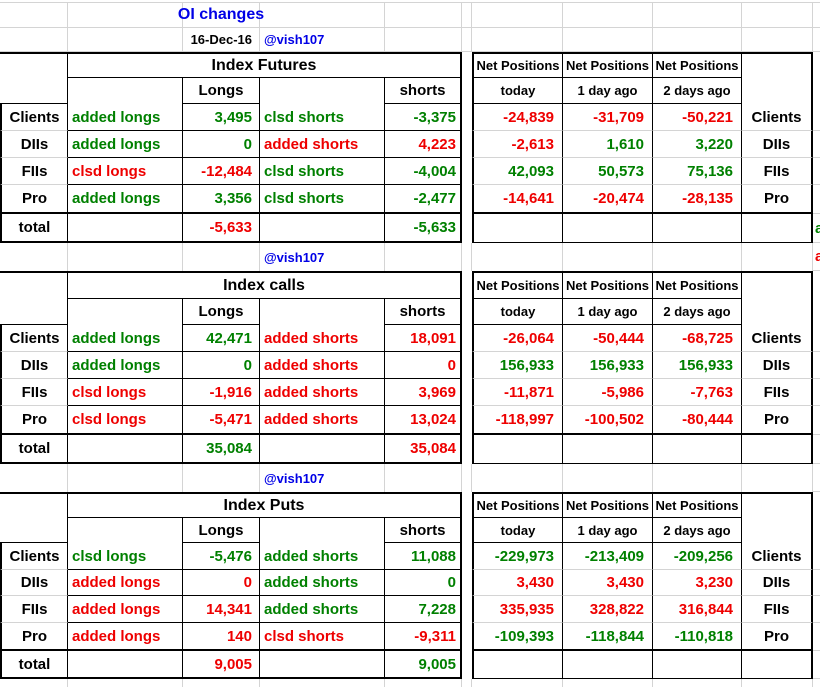 The image size is (820, 687). Describe the element at coordinates (221, 228) in the screenshot. I see `total-longs-cell: -5,633` at that location.